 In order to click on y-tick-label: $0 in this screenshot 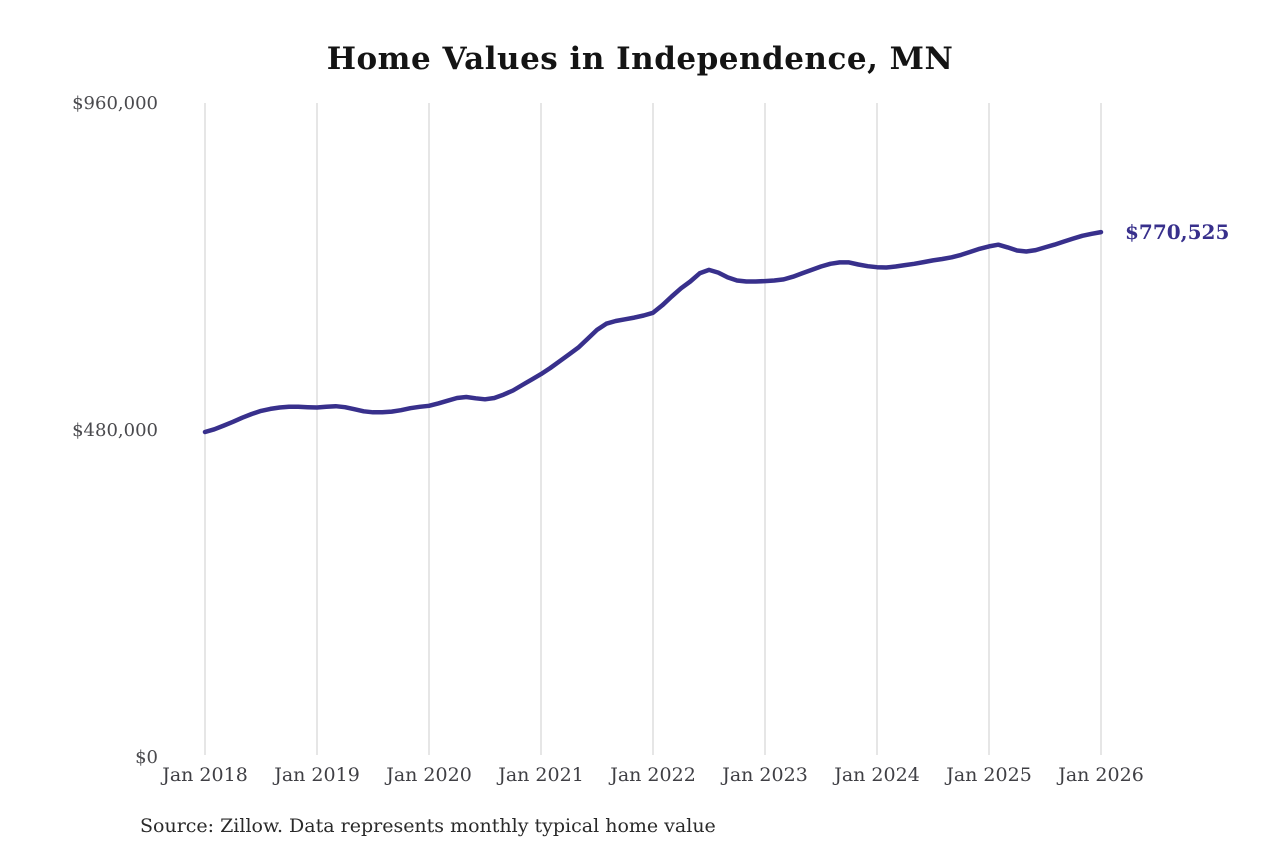, I will do `click(146, 757)`.